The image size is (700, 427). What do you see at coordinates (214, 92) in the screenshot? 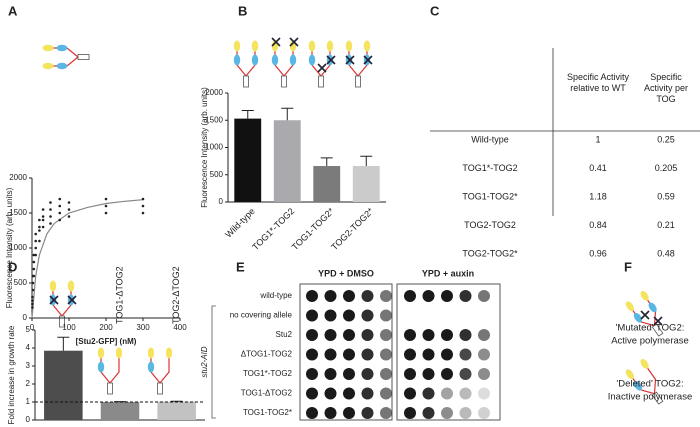
I see `y-tick-label: 2000` at bounding box center [214, 92].